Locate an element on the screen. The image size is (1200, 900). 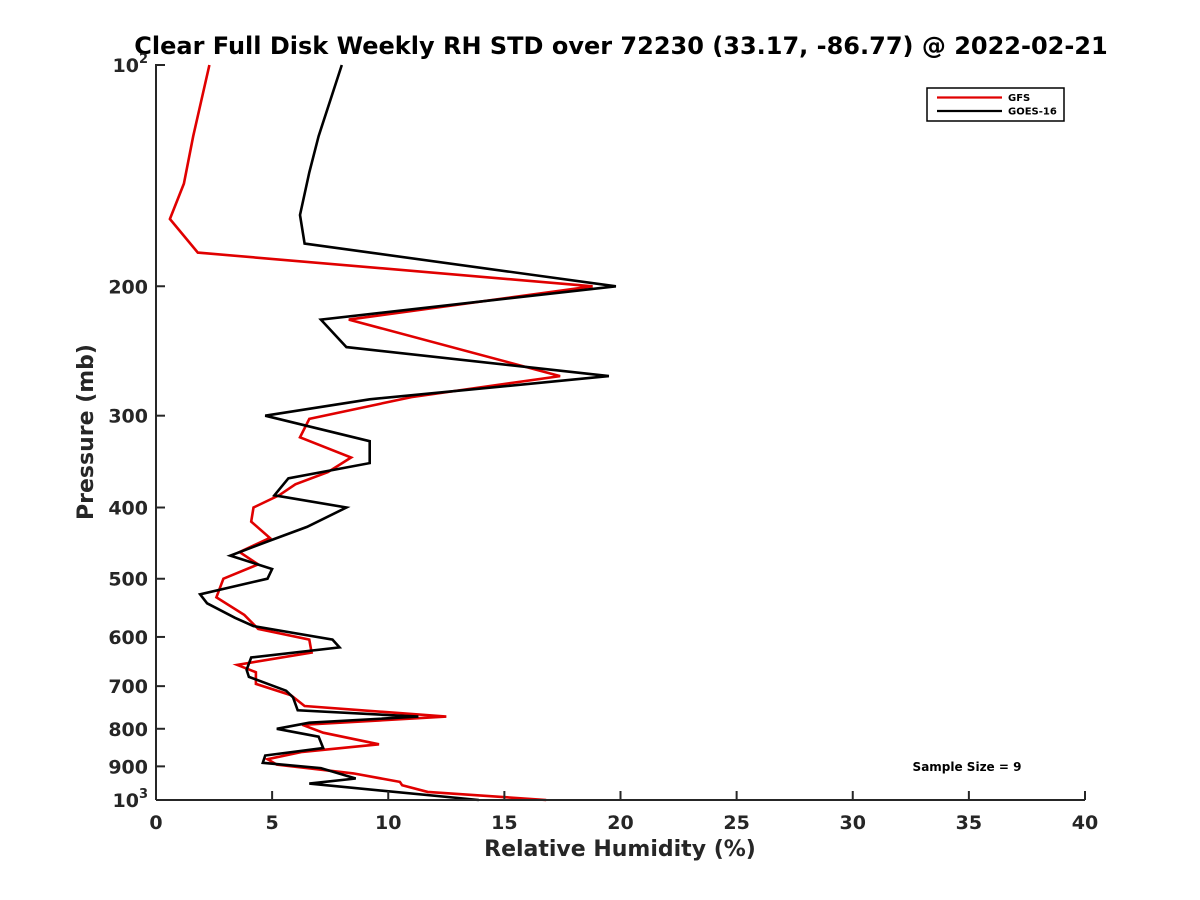
y-tick-label: 300 is located at coordinates (128, 417).